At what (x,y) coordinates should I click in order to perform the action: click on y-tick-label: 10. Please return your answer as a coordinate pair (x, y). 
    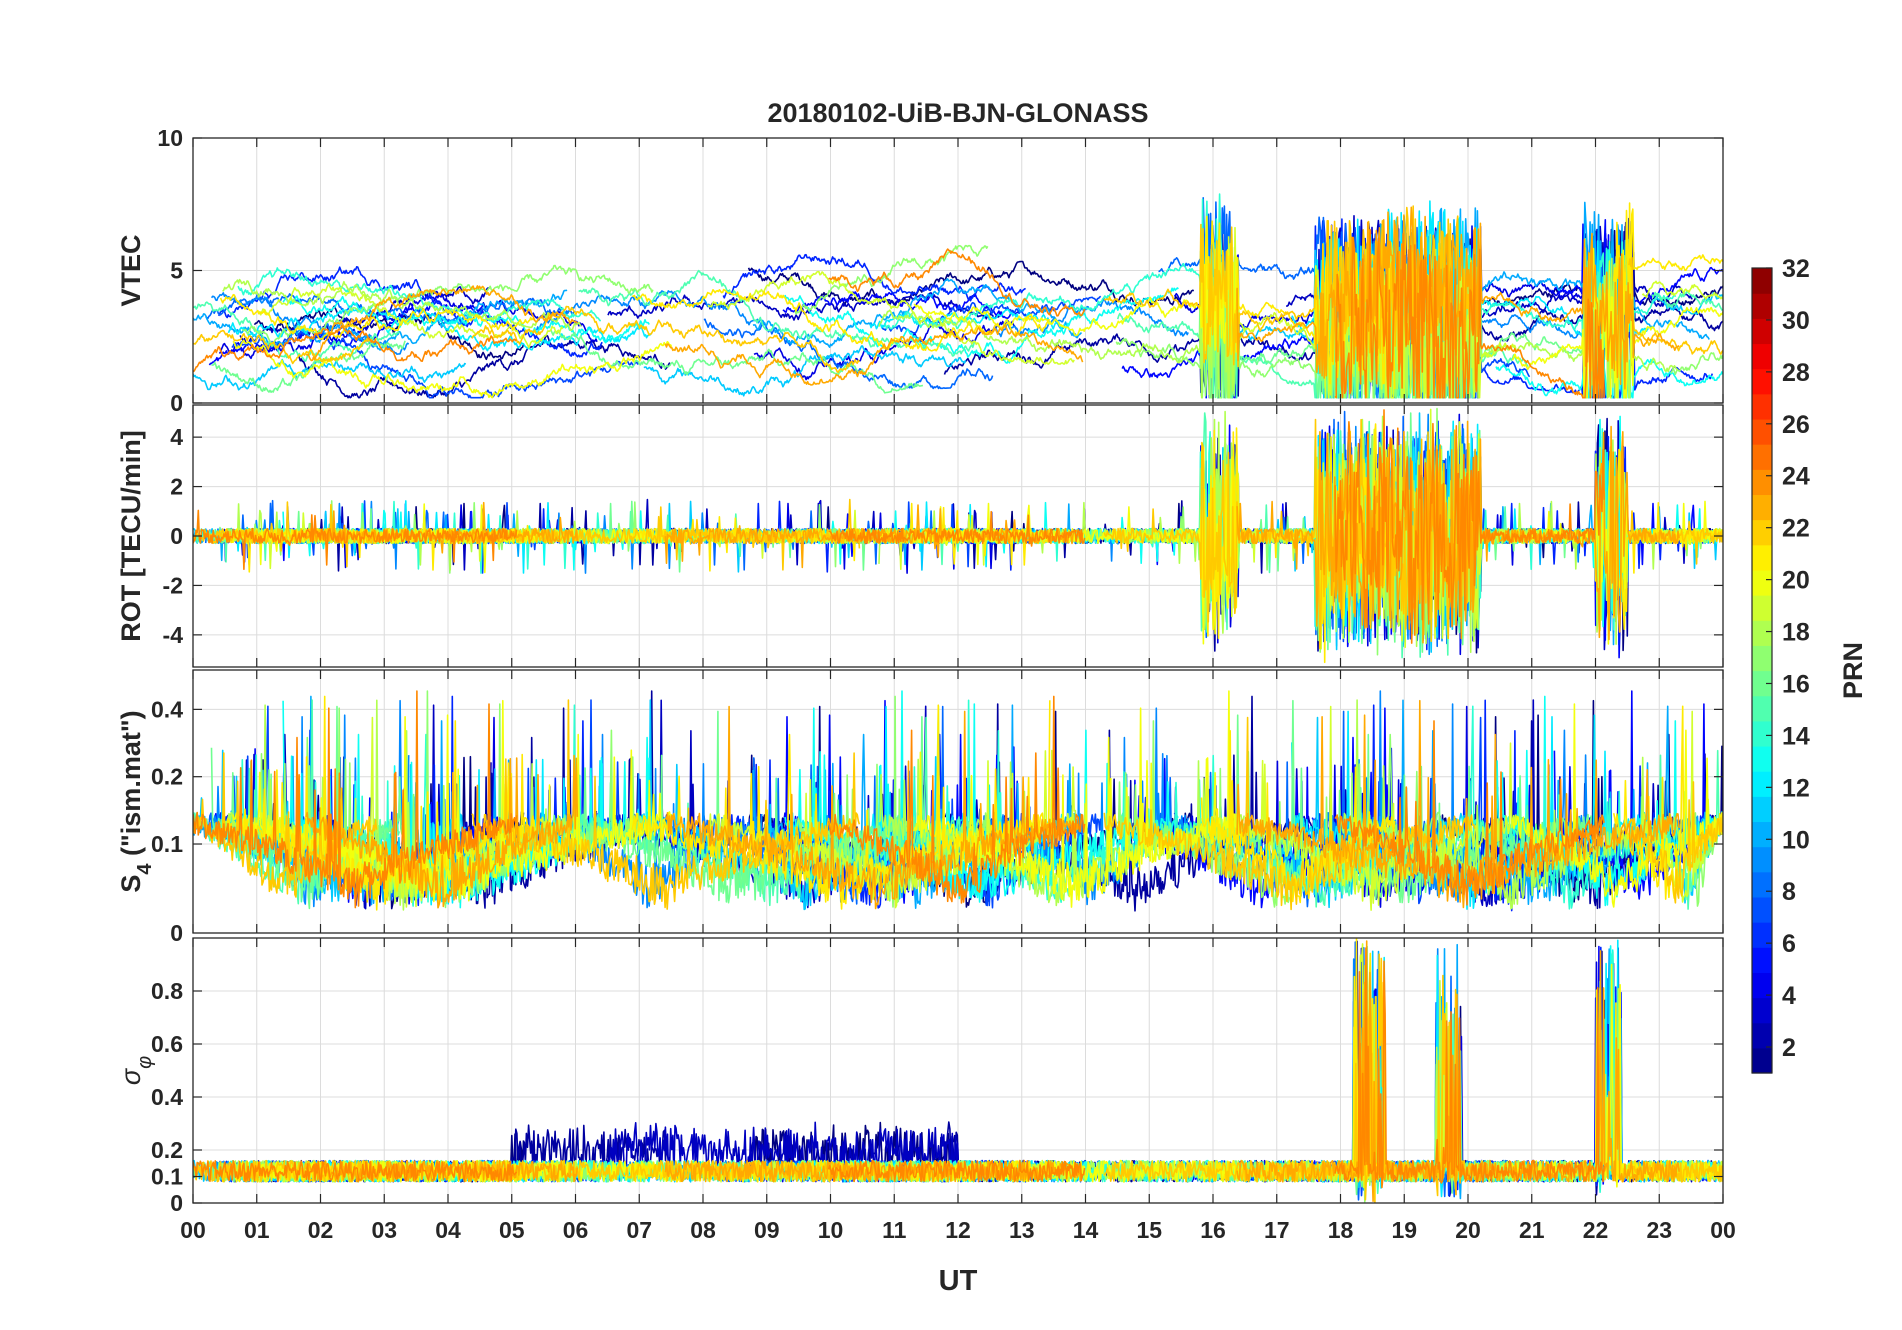
    Looking at the image, I should click on (170, 138).